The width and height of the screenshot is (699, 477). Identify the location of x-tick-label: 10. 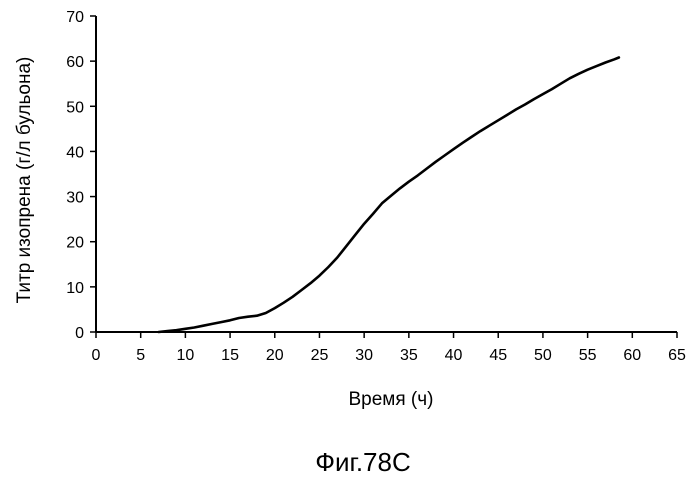
(185, 355).